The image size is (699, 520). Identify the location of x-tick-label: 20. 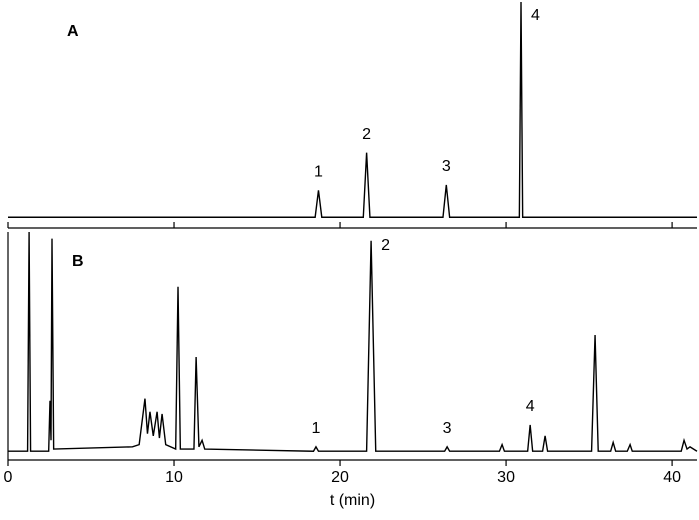
(340, 477).